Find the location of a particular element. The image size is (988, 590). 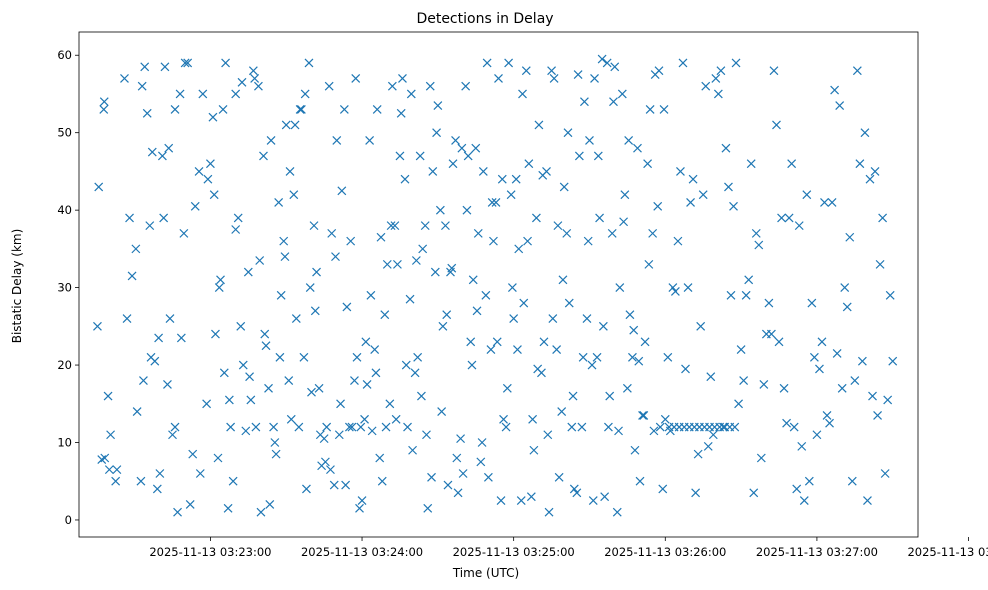

y-tick-label: 60 is located at coordinates (64, 55).